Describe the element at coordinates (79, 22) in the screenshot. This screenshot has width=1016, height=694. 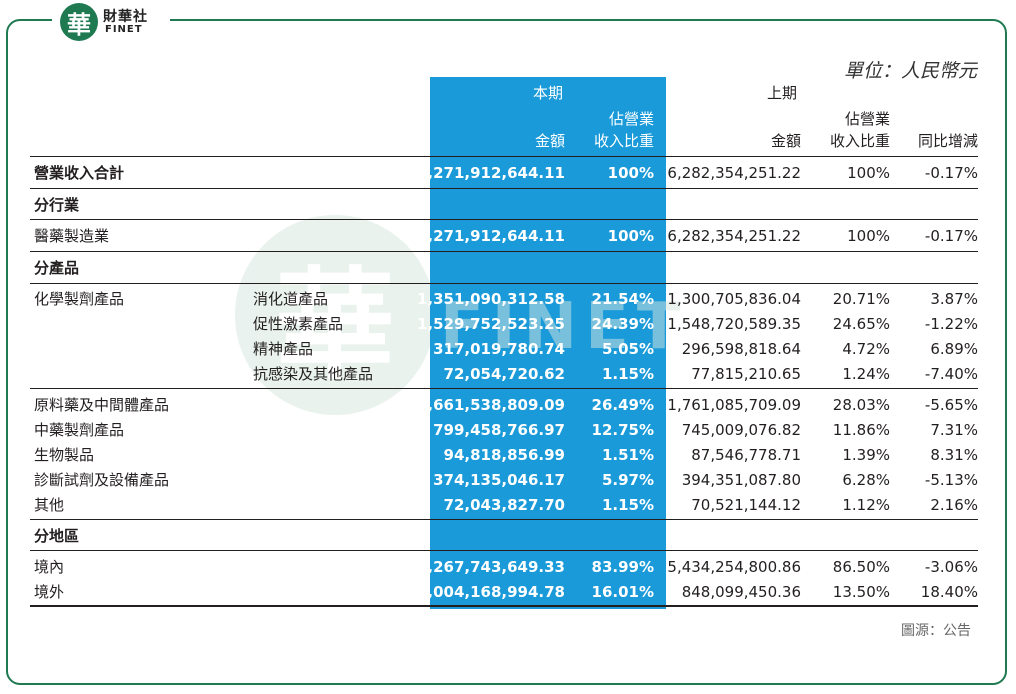
I see `finet-logo-mark: 華` at that location.